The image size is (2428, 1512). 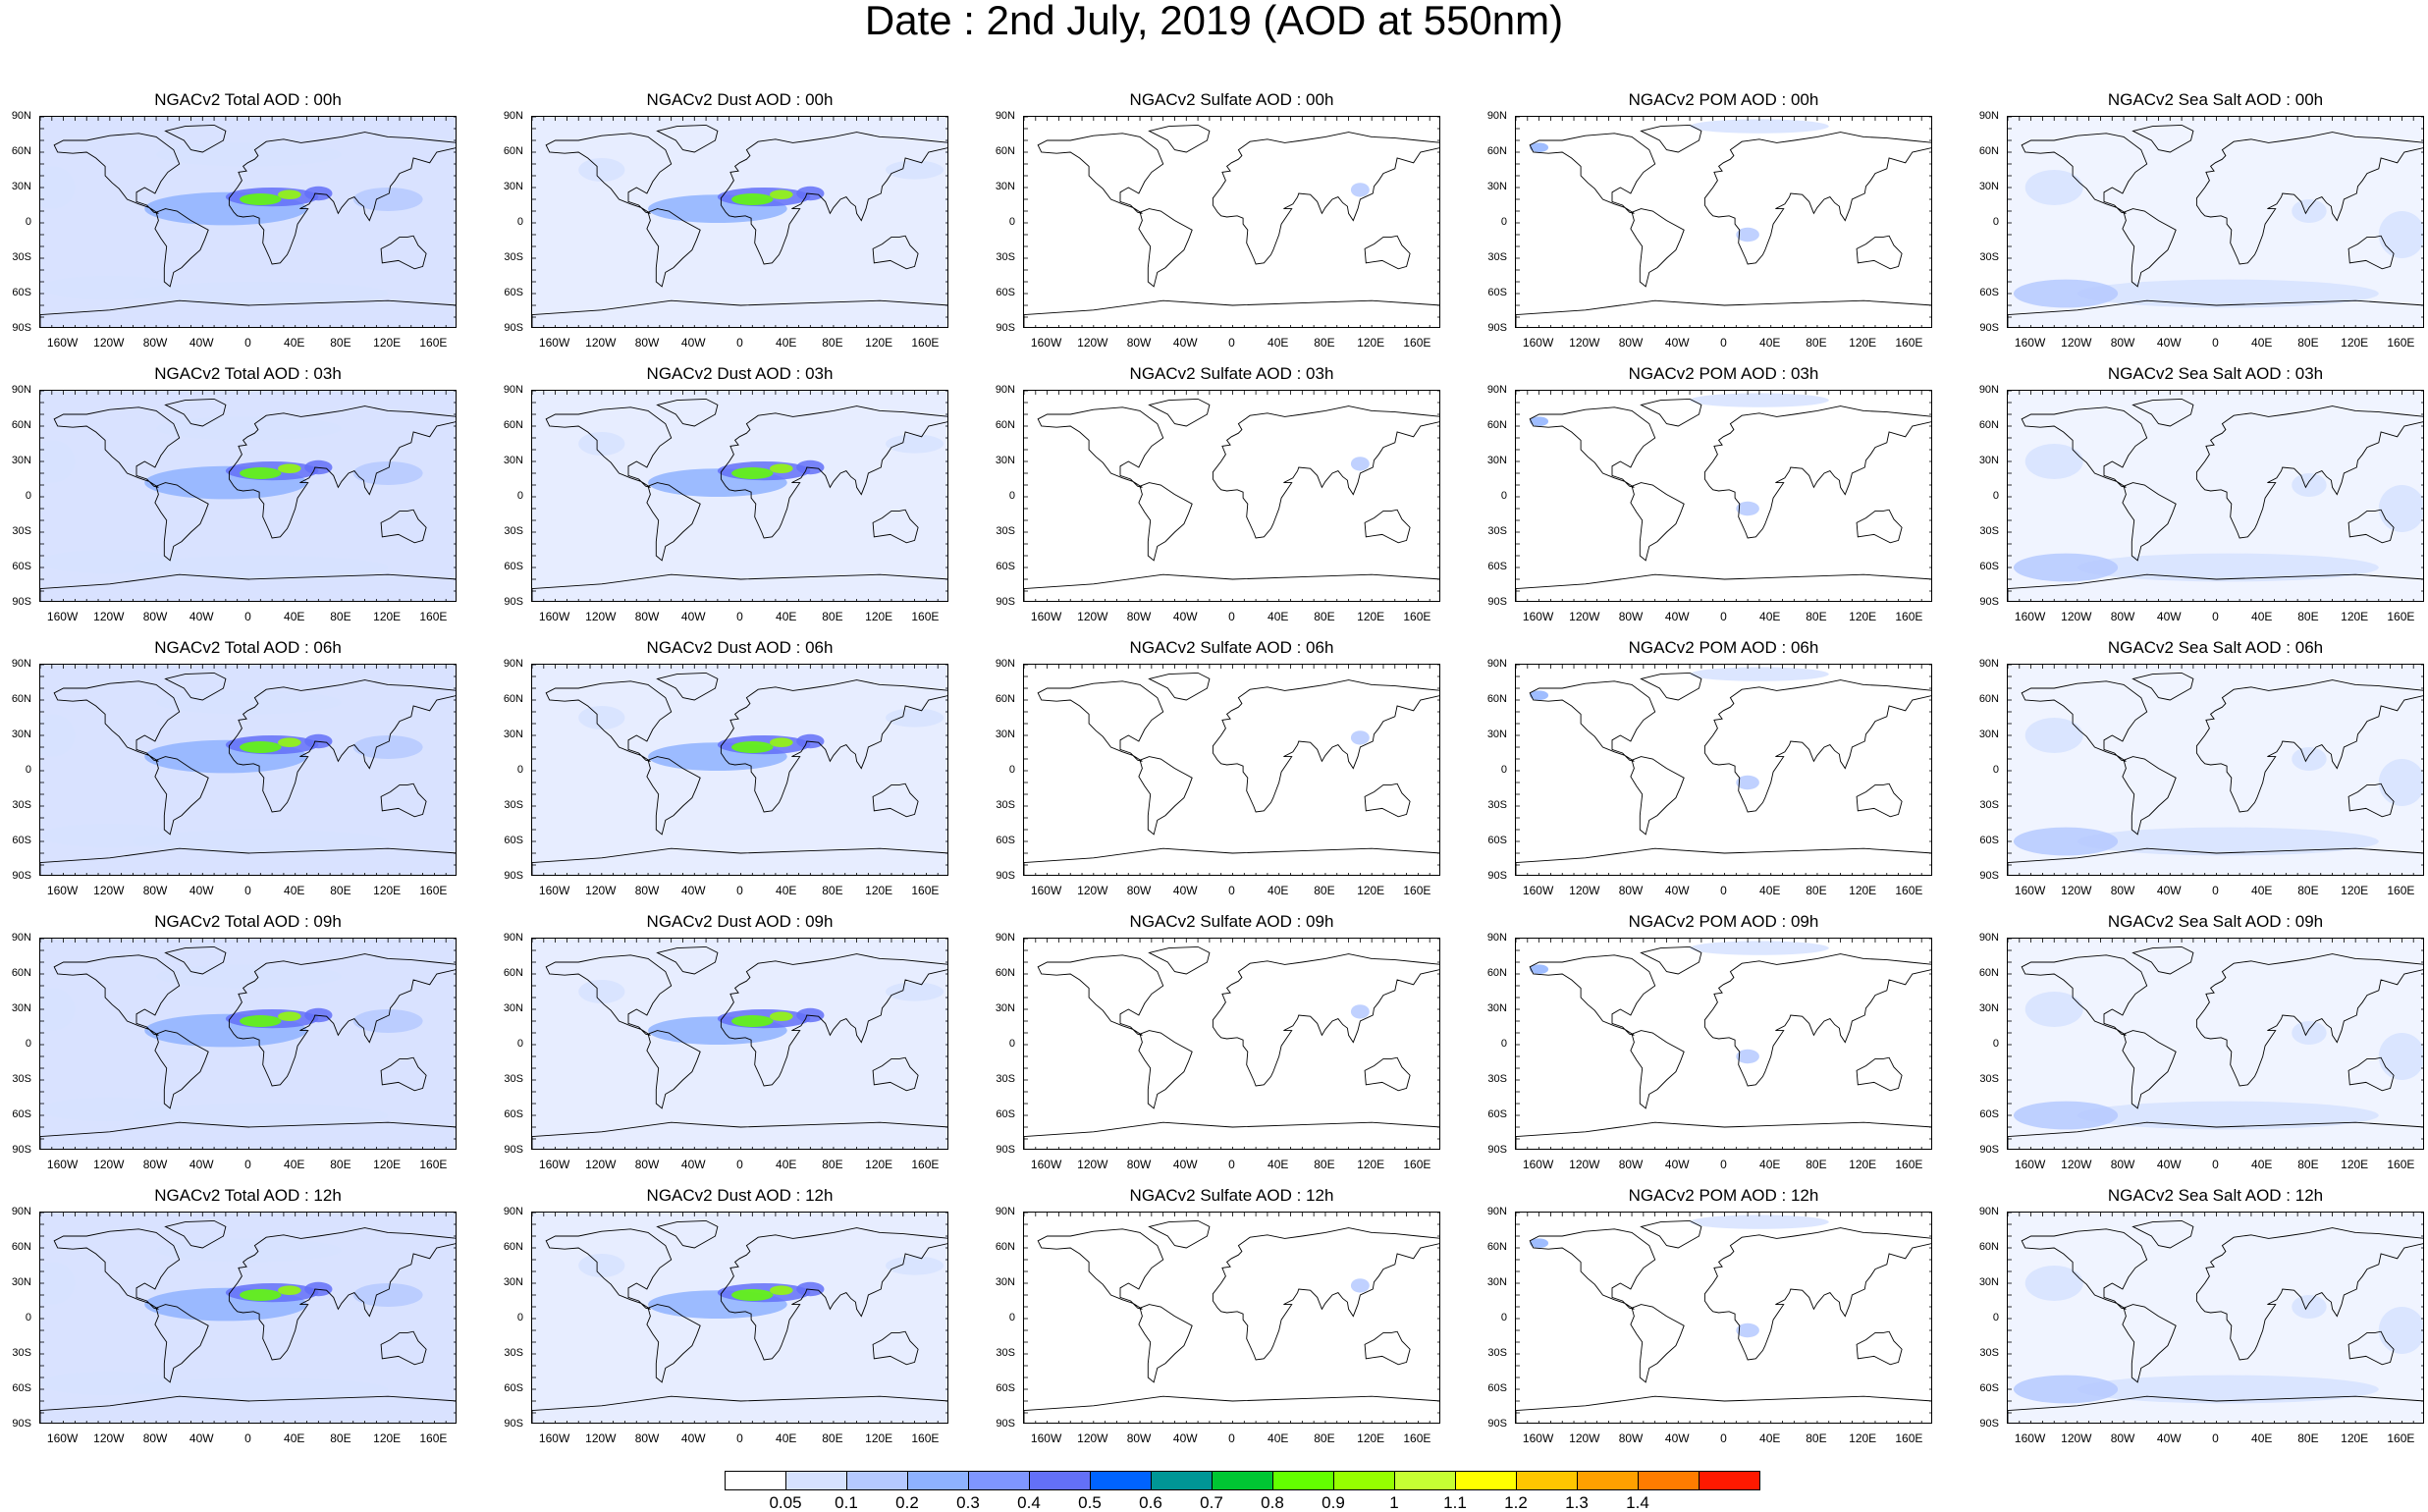 I want to click on coastline-north-america, so click(x=117, y=995).